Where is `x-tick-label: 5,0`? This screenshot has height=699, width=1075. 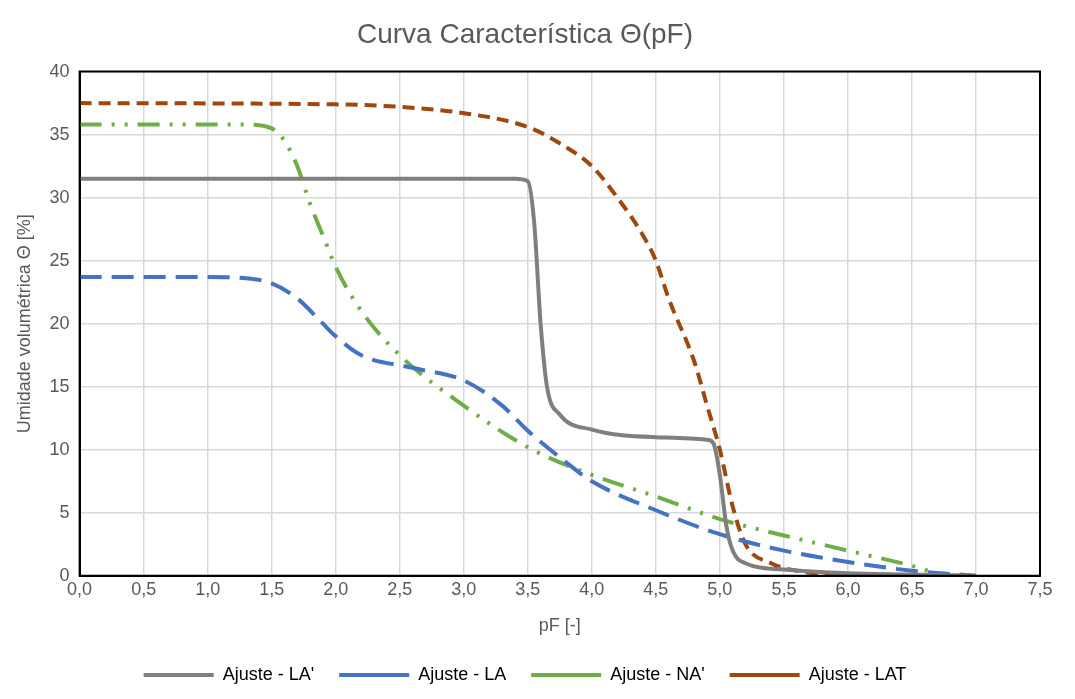 x-tick-label: 5,0 is located at coordinates (720, 588).